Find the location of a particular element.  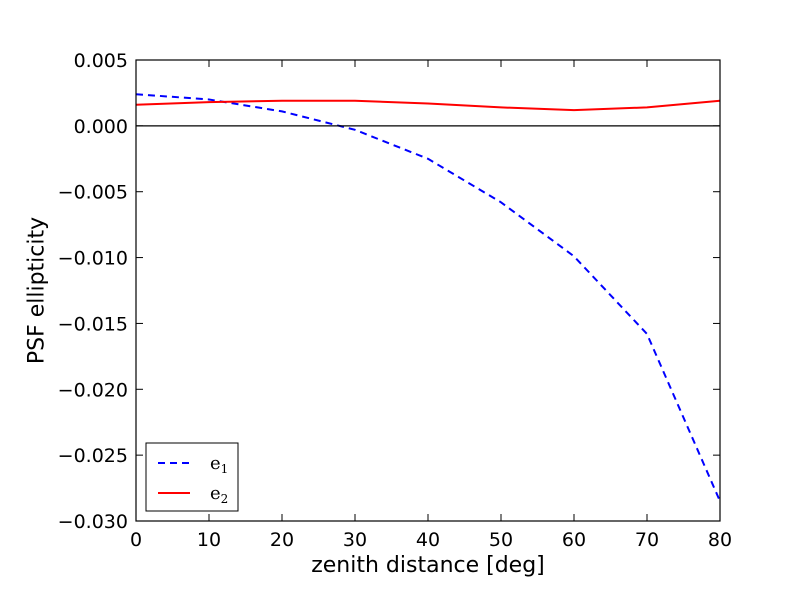

x-tick-label: 80 is located at coordinates (720, 540).